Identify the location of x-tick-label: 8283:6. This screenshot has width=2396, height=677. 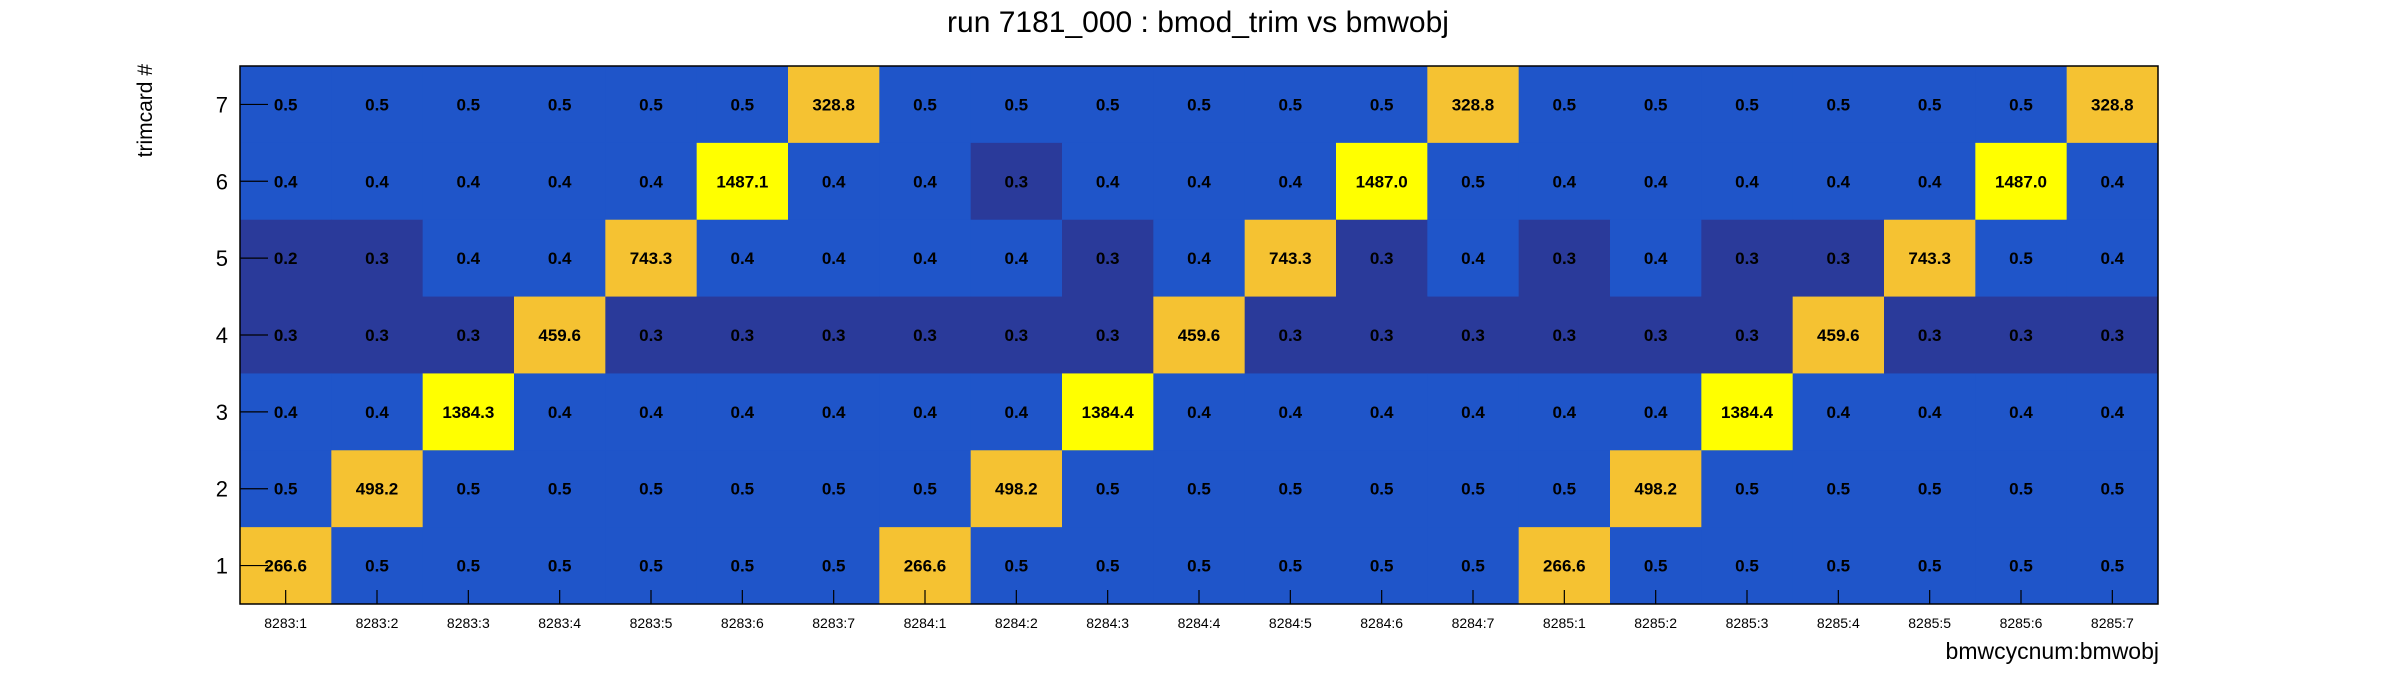
(742, 623).